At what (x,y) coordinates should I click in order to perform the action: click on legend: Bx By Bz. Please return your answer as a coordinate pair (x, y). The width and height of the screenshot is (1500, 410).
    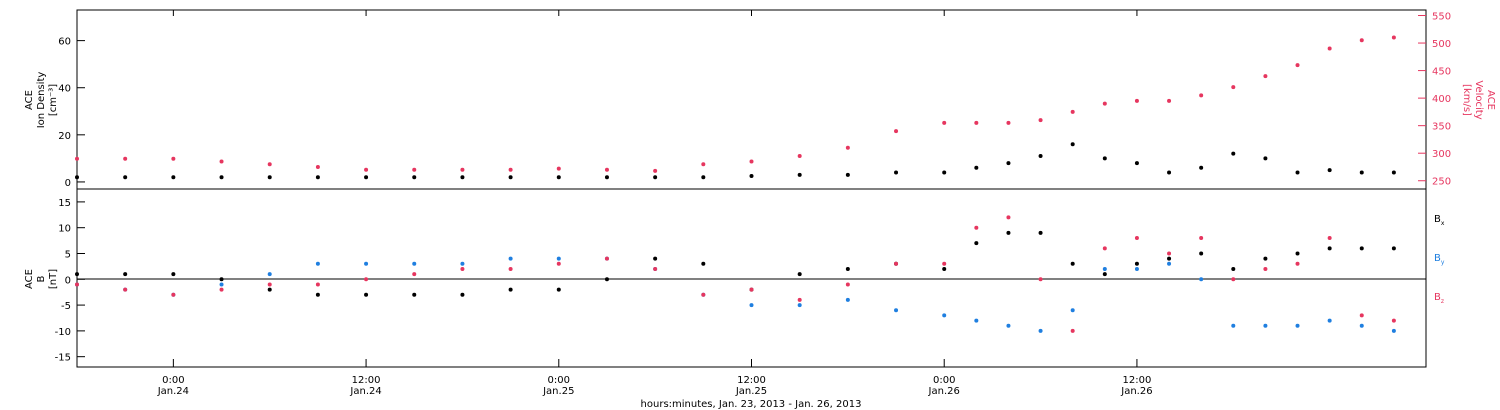
    Looking at the image, I should click on (1439, 259).